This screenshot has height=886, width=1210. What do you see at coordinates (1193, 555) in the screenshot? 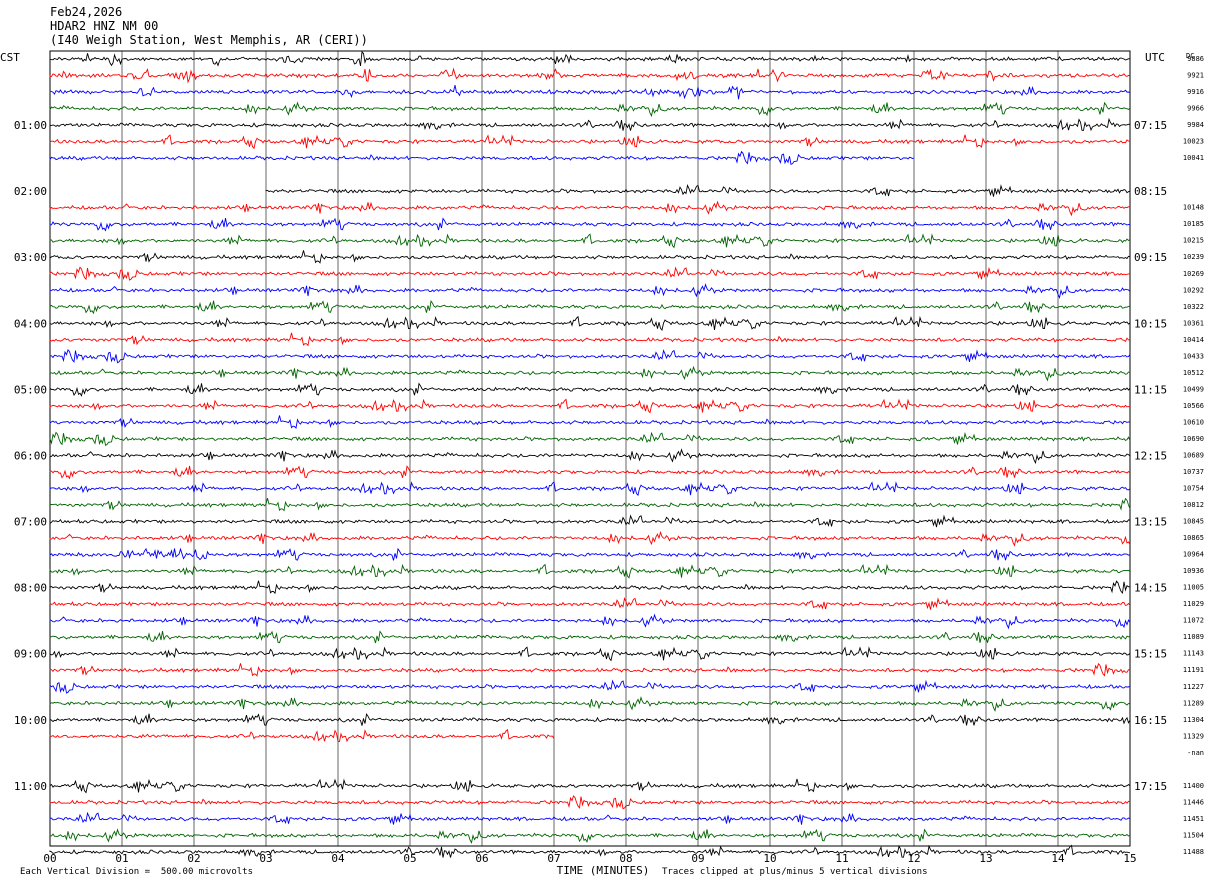
I see `dc-offset-label: 10964` at bounding box center [1193, 555].